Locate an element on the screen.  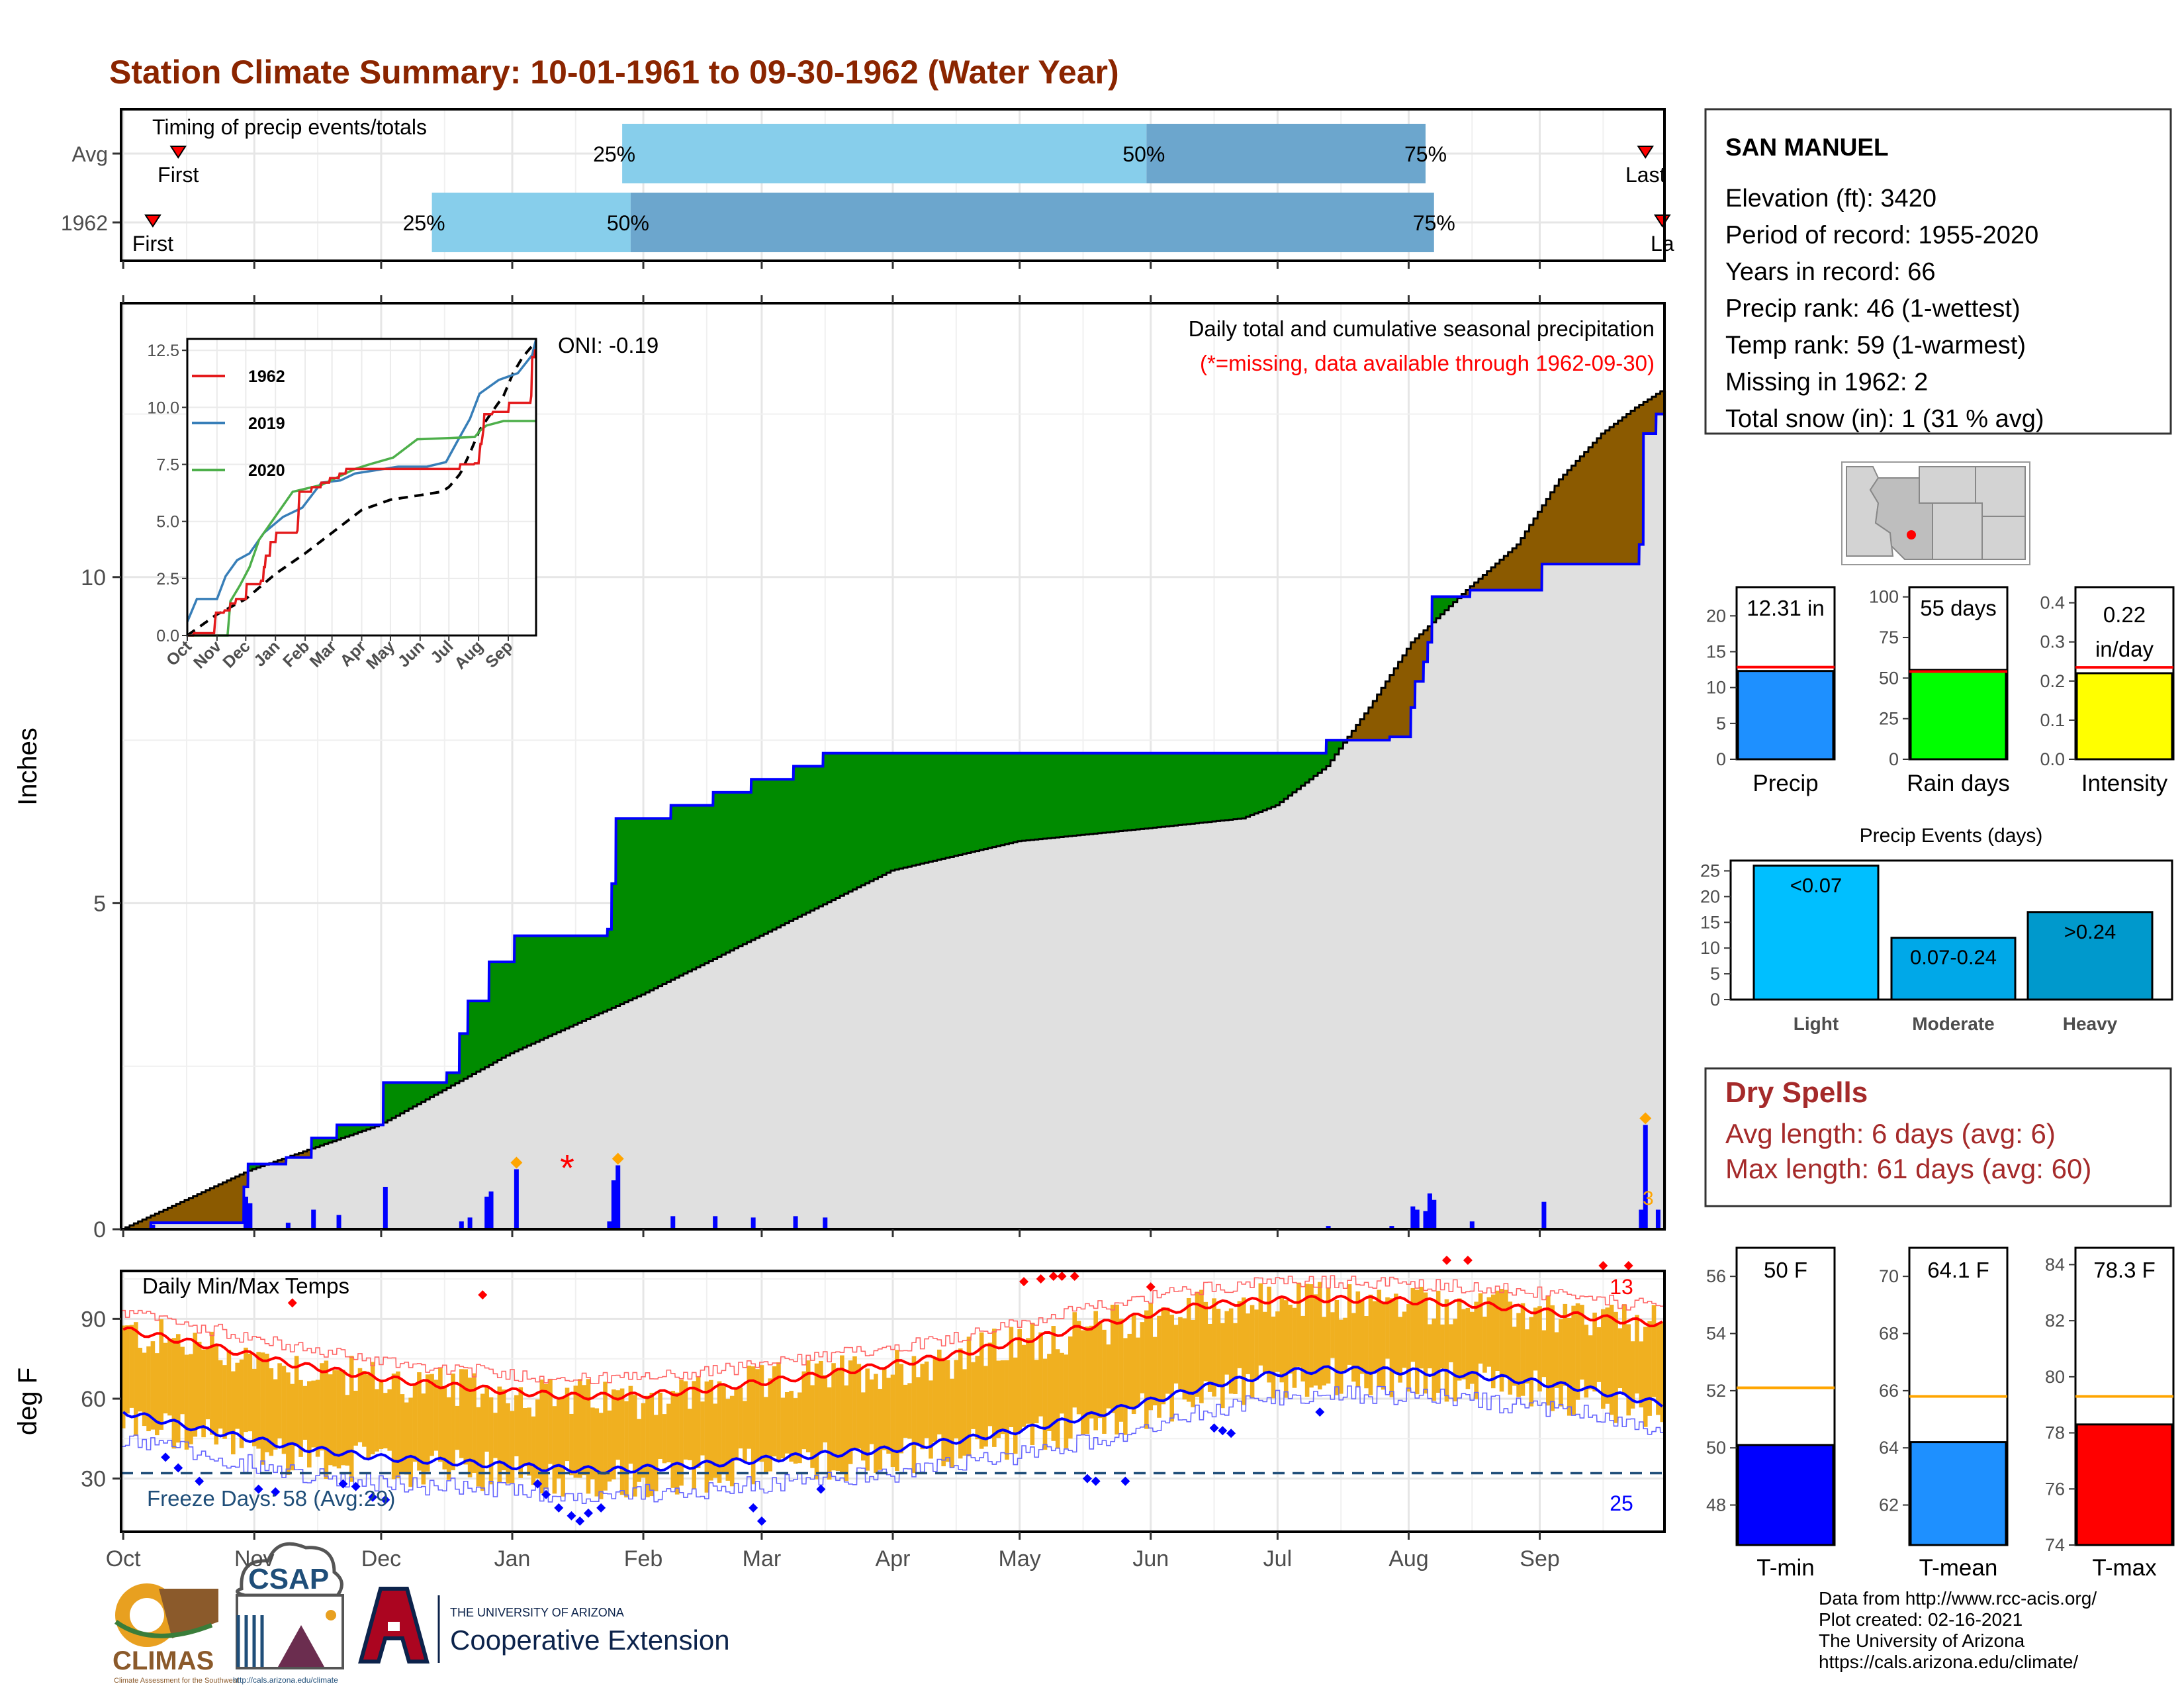
temp-chart-title: Daily Min/Max Temps is located at coordinates (245, 1286).